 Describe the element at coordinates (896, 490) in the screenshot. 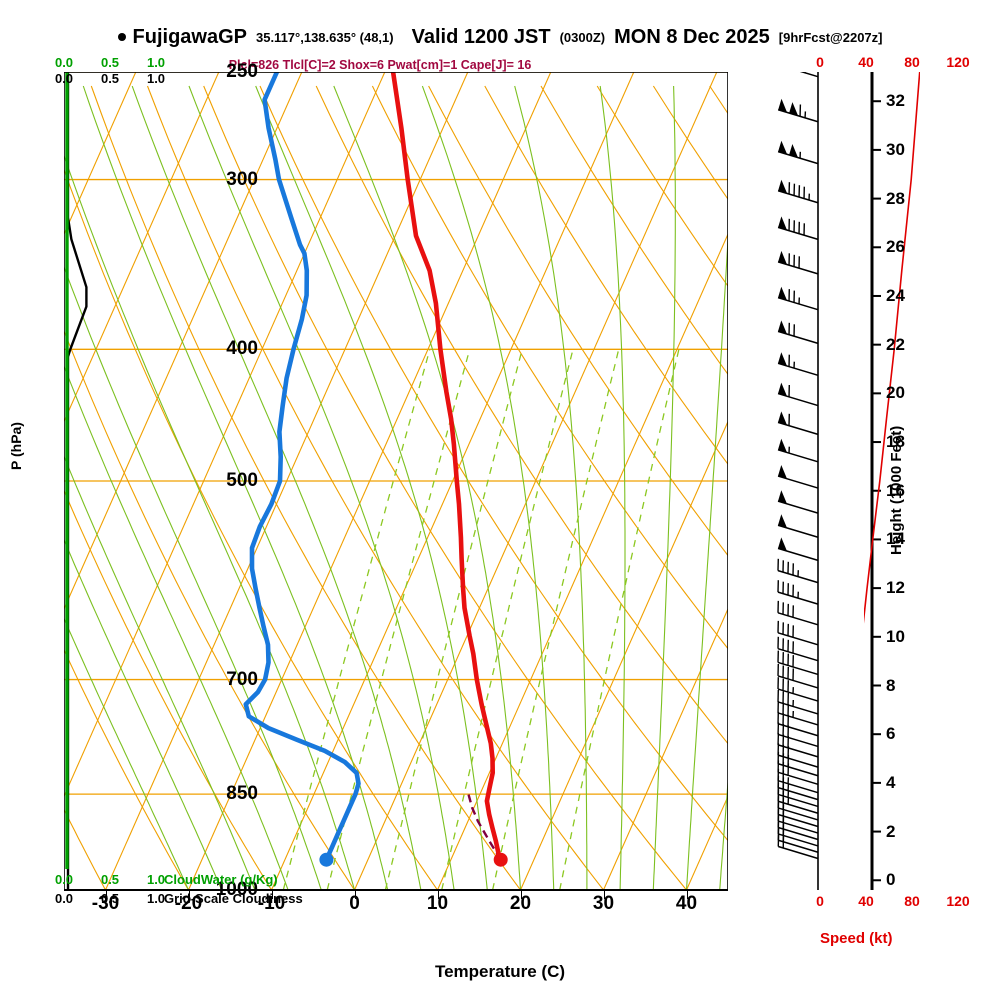

I see `height-axis-label: Height (1000 Feet)` at that location.